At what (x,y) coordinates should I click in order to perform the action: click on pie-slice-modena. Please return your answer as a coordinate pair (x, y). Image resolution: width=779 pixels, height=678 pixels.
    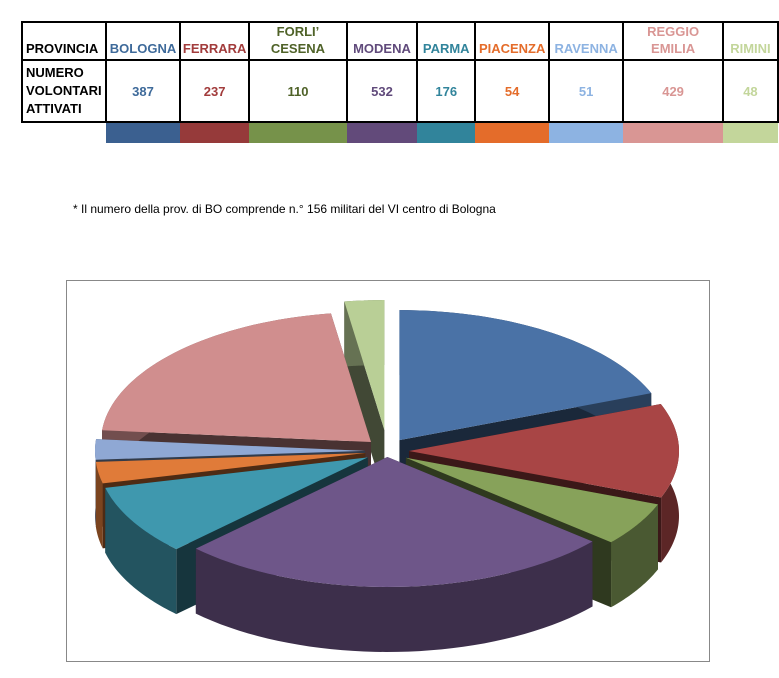
    Looking at the image, I should click on (394, 554).